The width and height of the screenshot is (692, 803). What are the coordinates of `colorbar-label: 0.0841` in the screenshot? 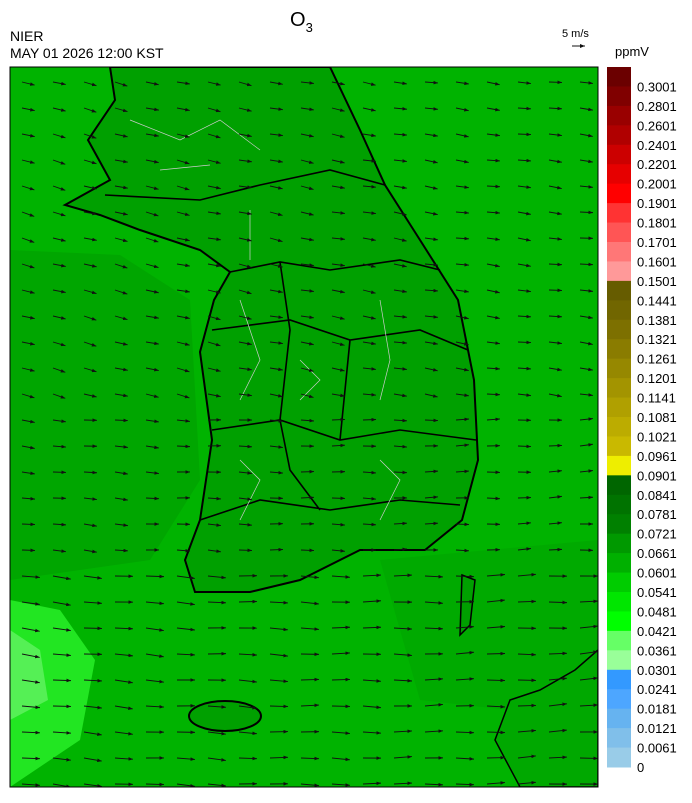 It's located at (657, 495).